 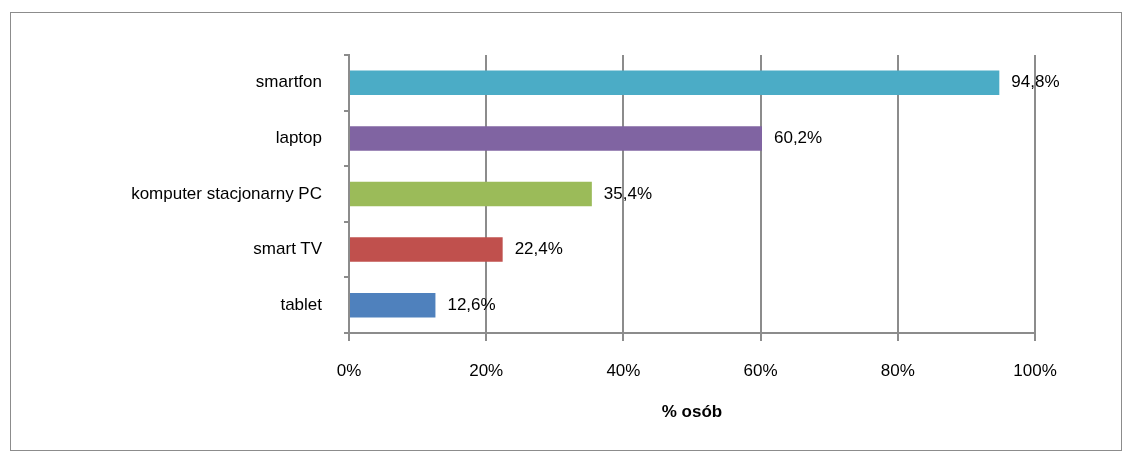 What do you see at coordinates (798, 138) in the screenshot?
I see `data-label: 60,2%` at bounding box center [798, 138].